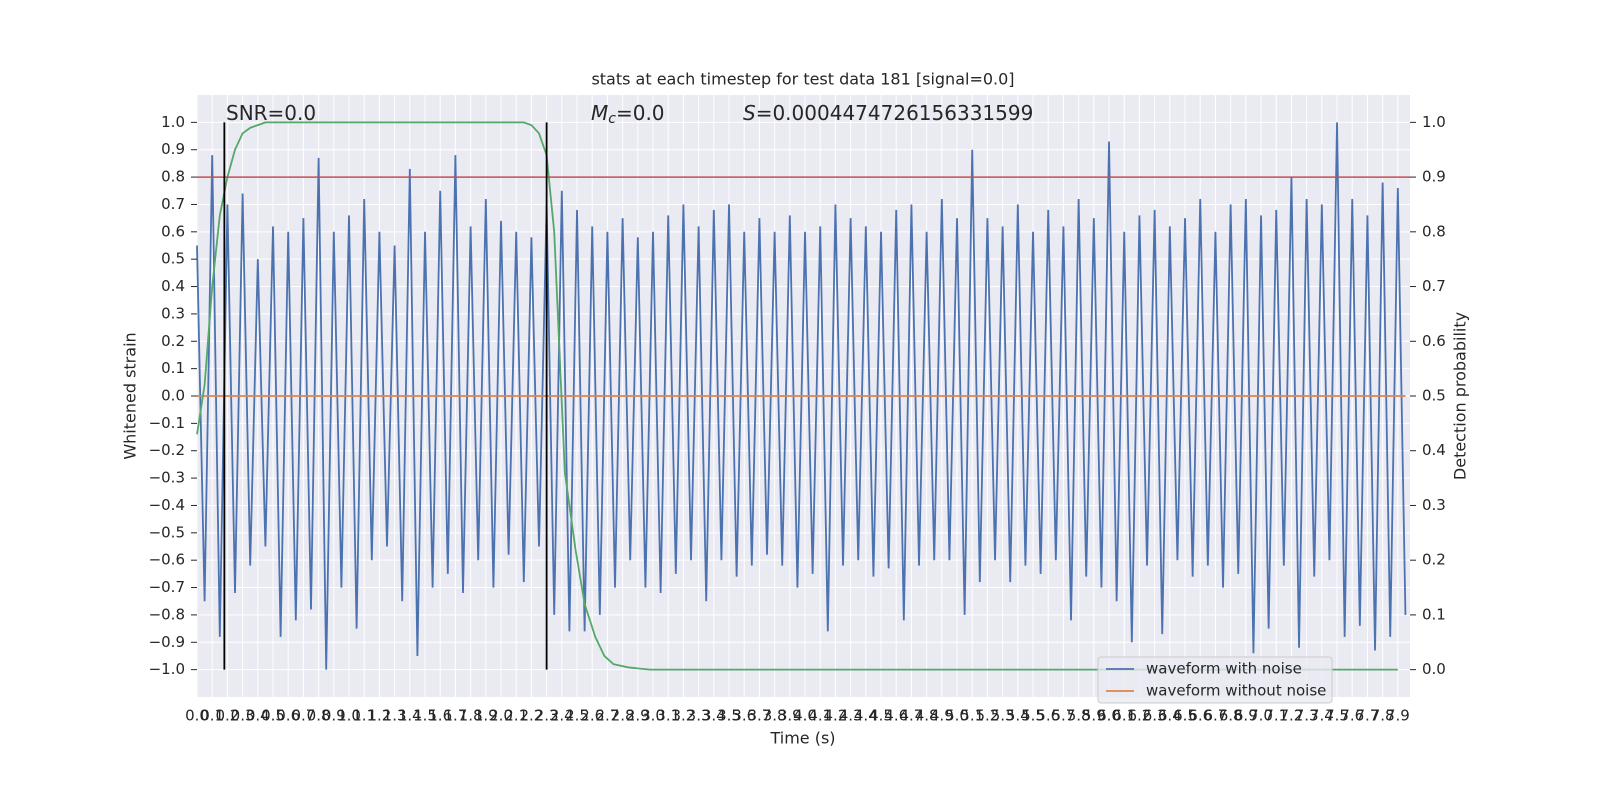  I want to click on x-tick-label: 0.4, so click(258, 716).